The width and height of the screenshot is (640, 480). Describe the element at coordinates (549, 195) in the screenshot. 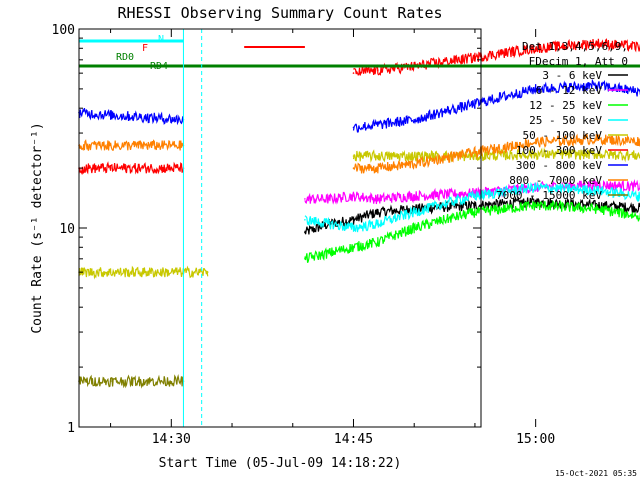

I see `legend-label: 7000 - 15000 keV` at that location.